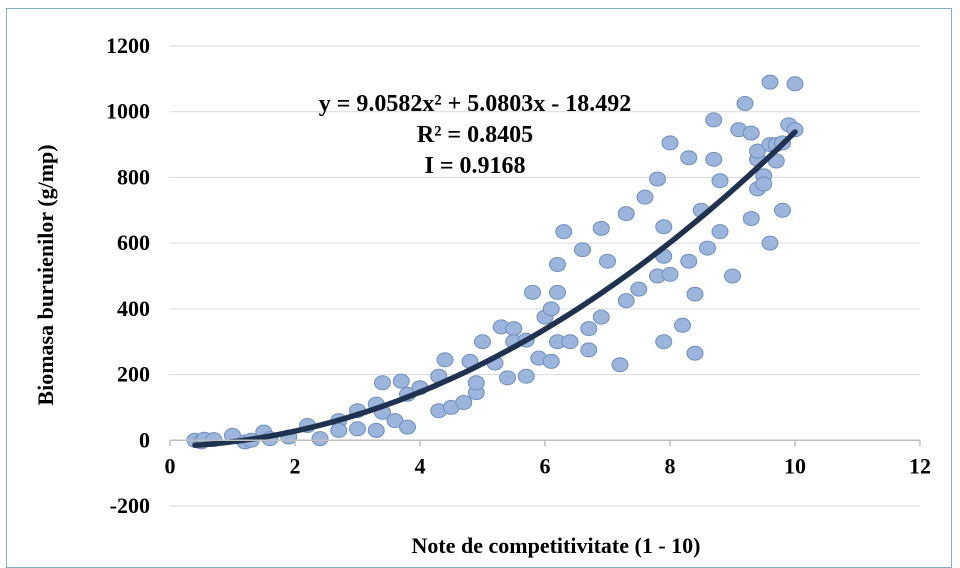  Describe the element at coordinates (474, 166) in the screenshot. I see `i-index-annotation: I = 0.9168` at that location.